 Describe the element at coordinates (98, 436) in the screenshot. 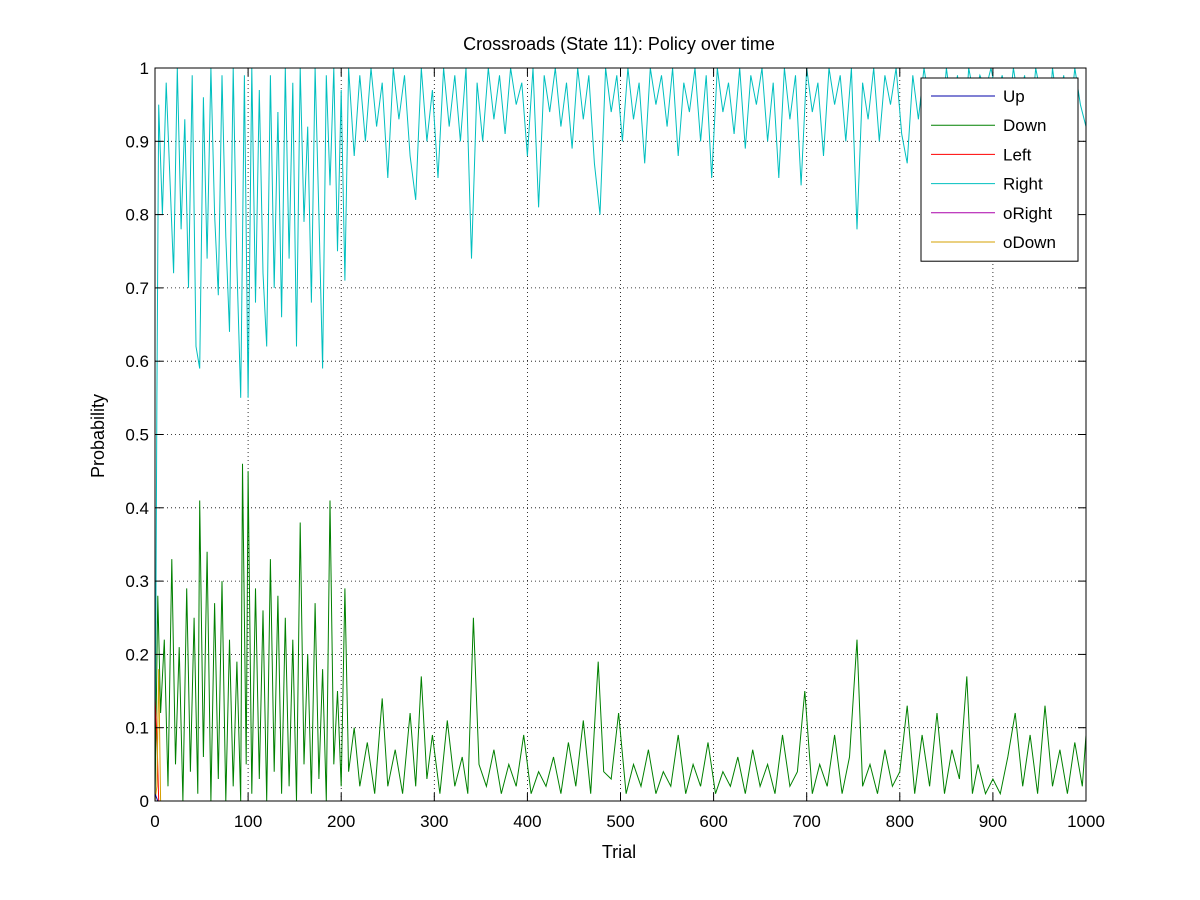

I see `y-axis-title: Probability` at that location.